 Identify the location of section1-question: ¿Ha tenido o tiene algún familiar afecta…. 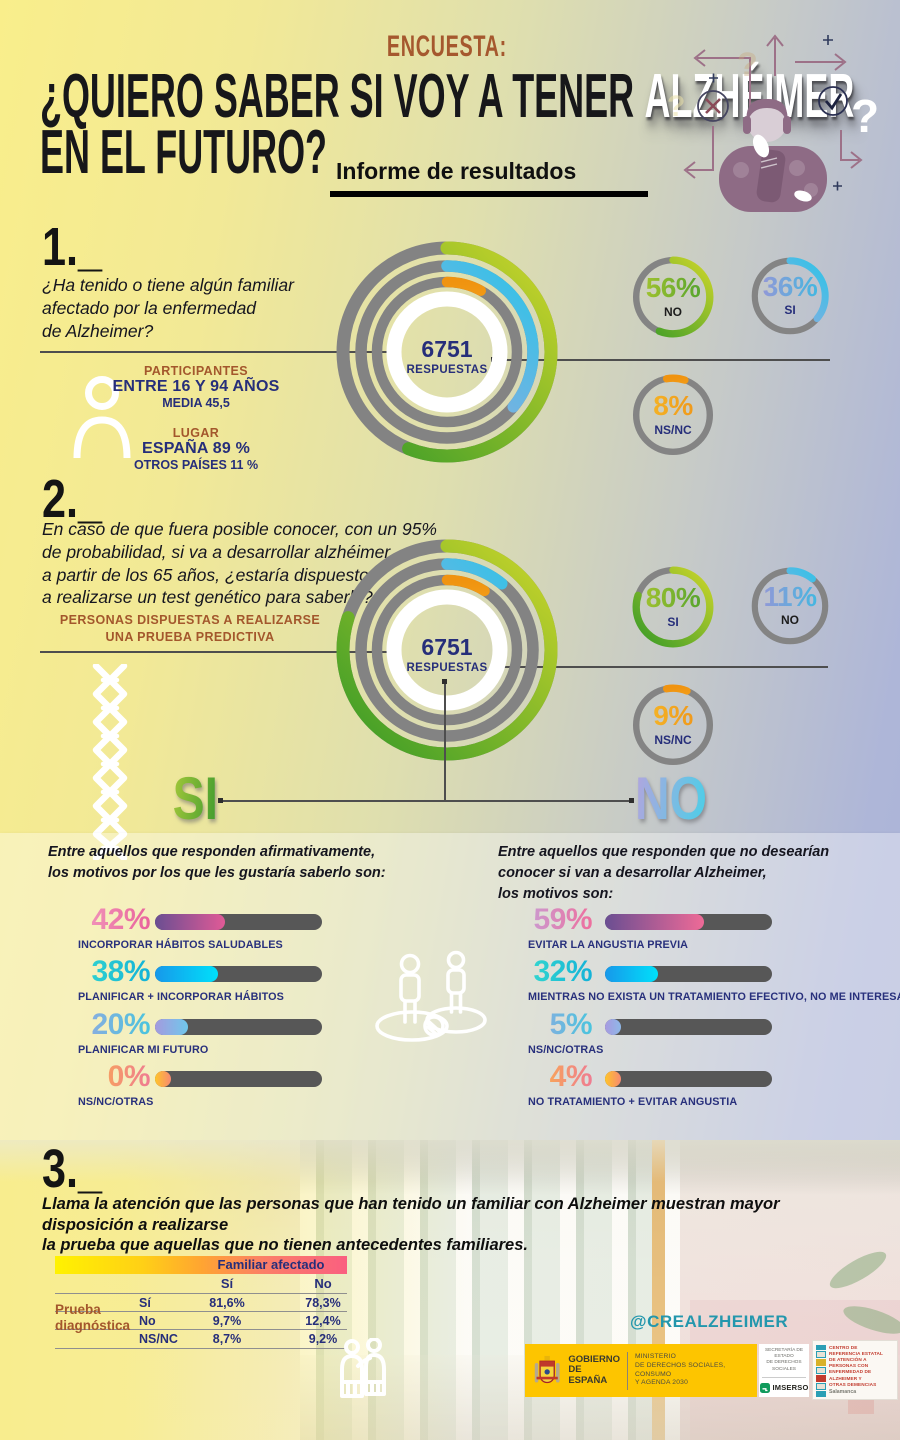
(168, 308).